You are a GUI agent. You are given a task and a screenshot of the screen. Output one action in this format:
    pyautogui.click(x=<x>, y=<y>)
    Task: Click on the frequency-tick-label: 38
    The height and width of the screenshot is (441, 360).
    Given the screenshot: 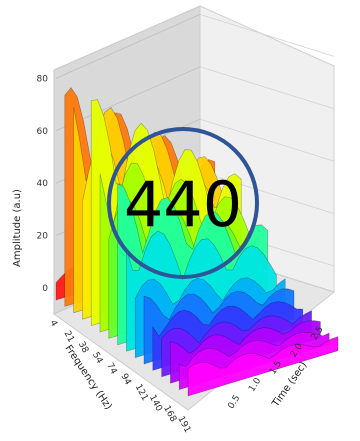 What is the action you would take?
    pyautogui.click(x=83, y=347)
    